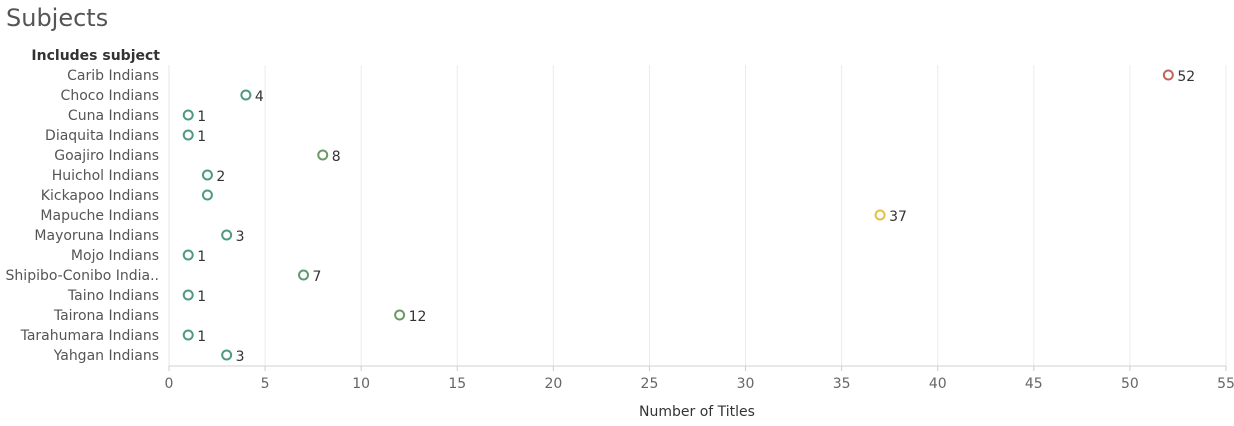 The image size is (1234, 426). I want to click on data-label: 2, so click(220, 177).